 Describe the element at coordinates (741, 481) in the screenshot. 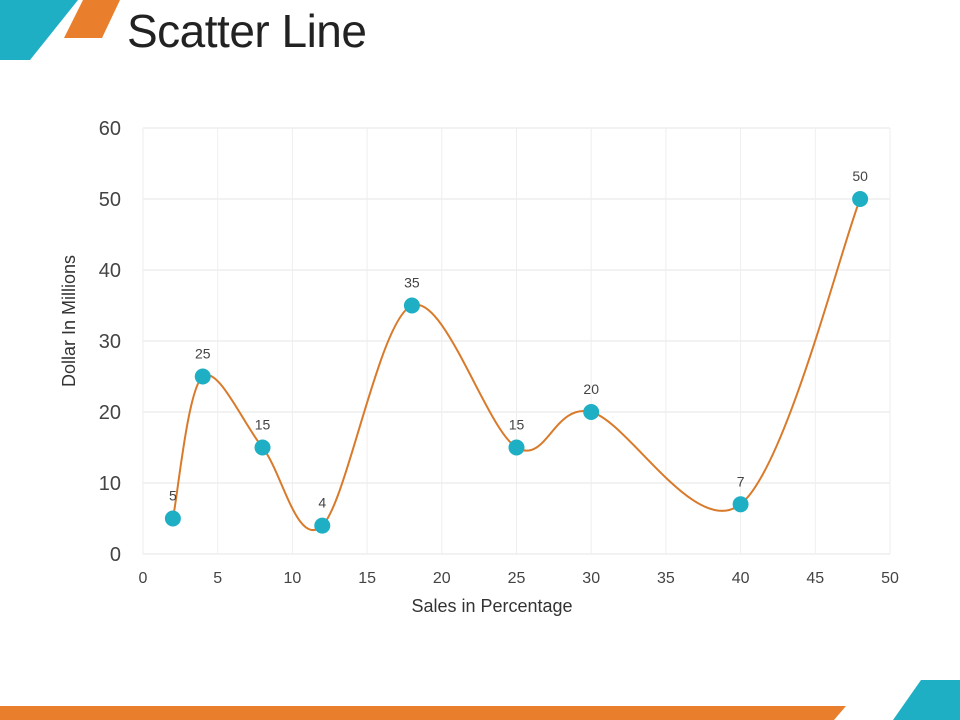

I see `data-label: 7` at that location.